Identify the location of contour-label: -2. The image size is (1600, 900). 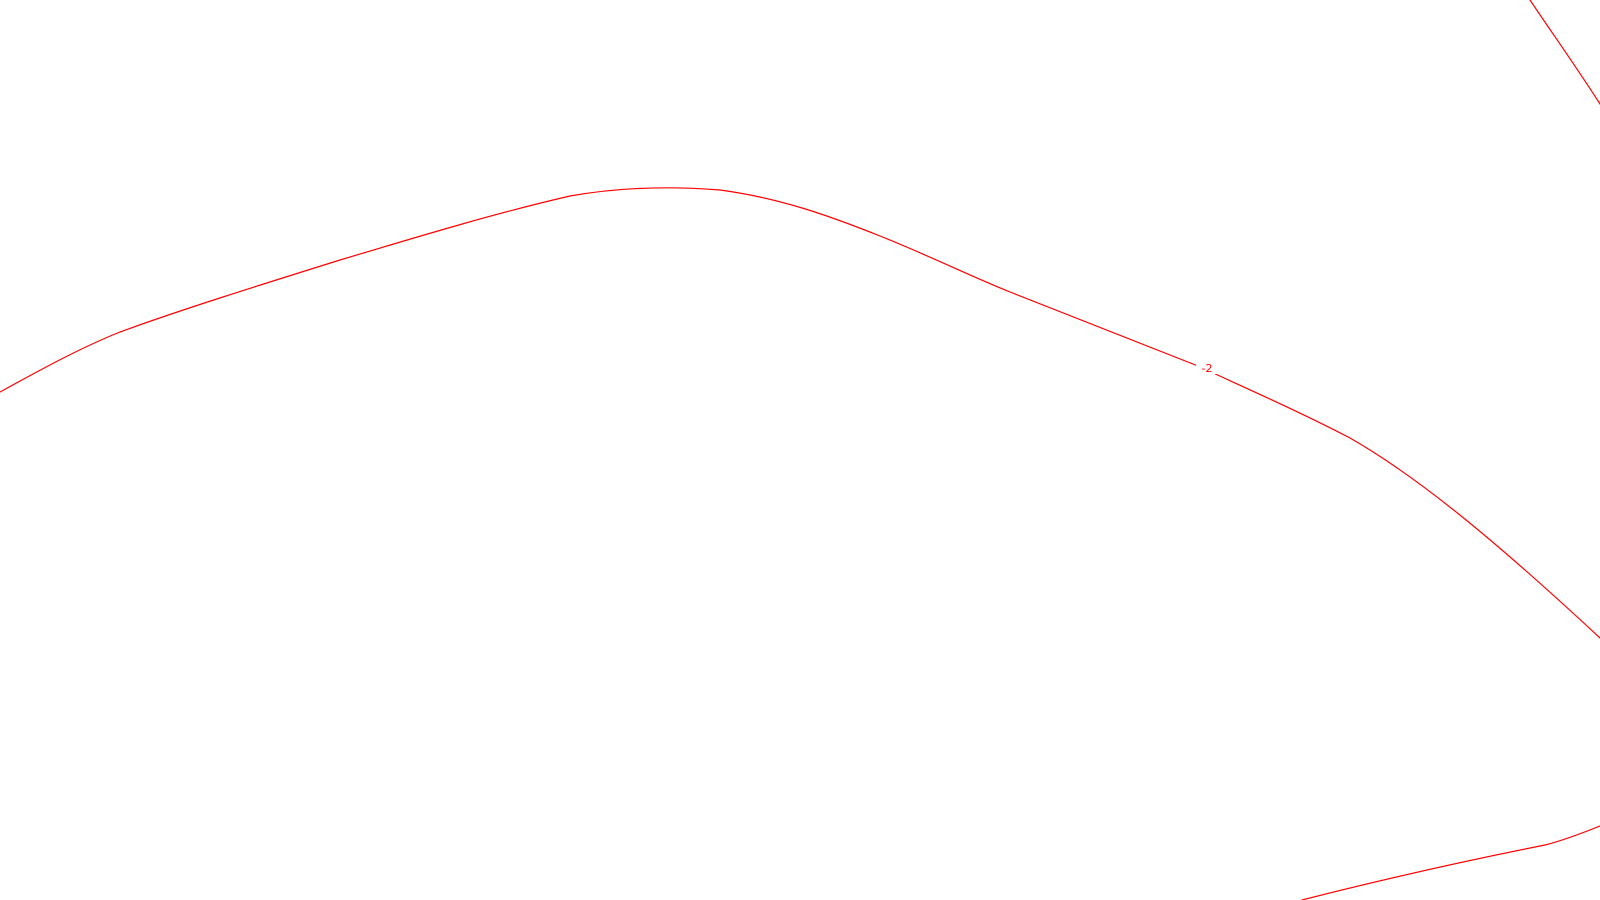
(1207, 368).